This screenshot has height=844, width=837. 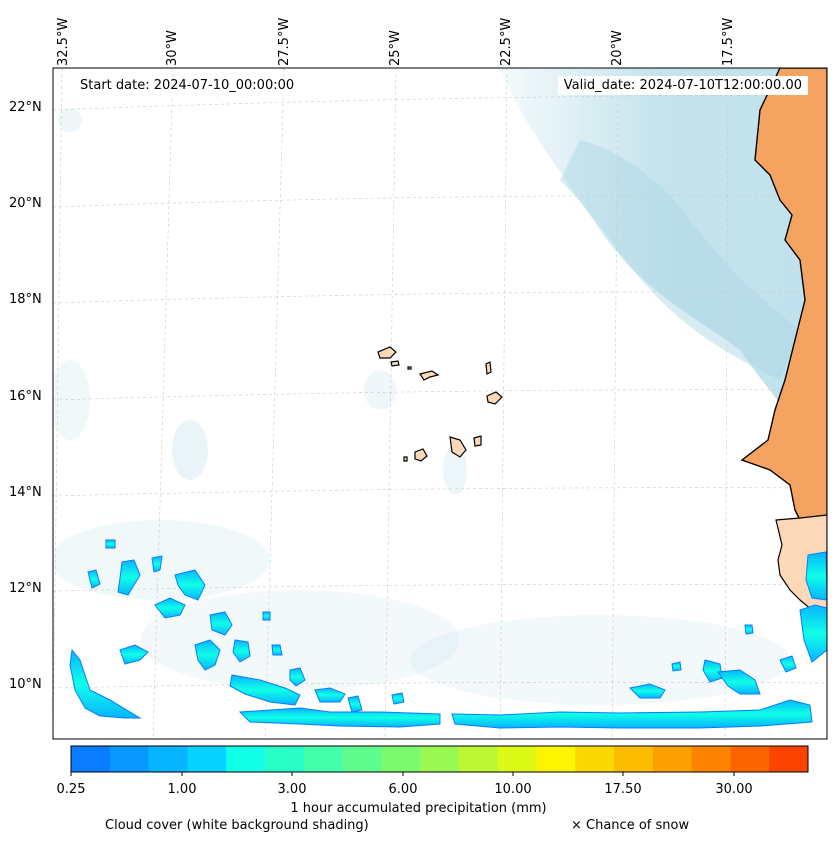 I want to click on cape-verde-islands, so click(x=440, y=404).